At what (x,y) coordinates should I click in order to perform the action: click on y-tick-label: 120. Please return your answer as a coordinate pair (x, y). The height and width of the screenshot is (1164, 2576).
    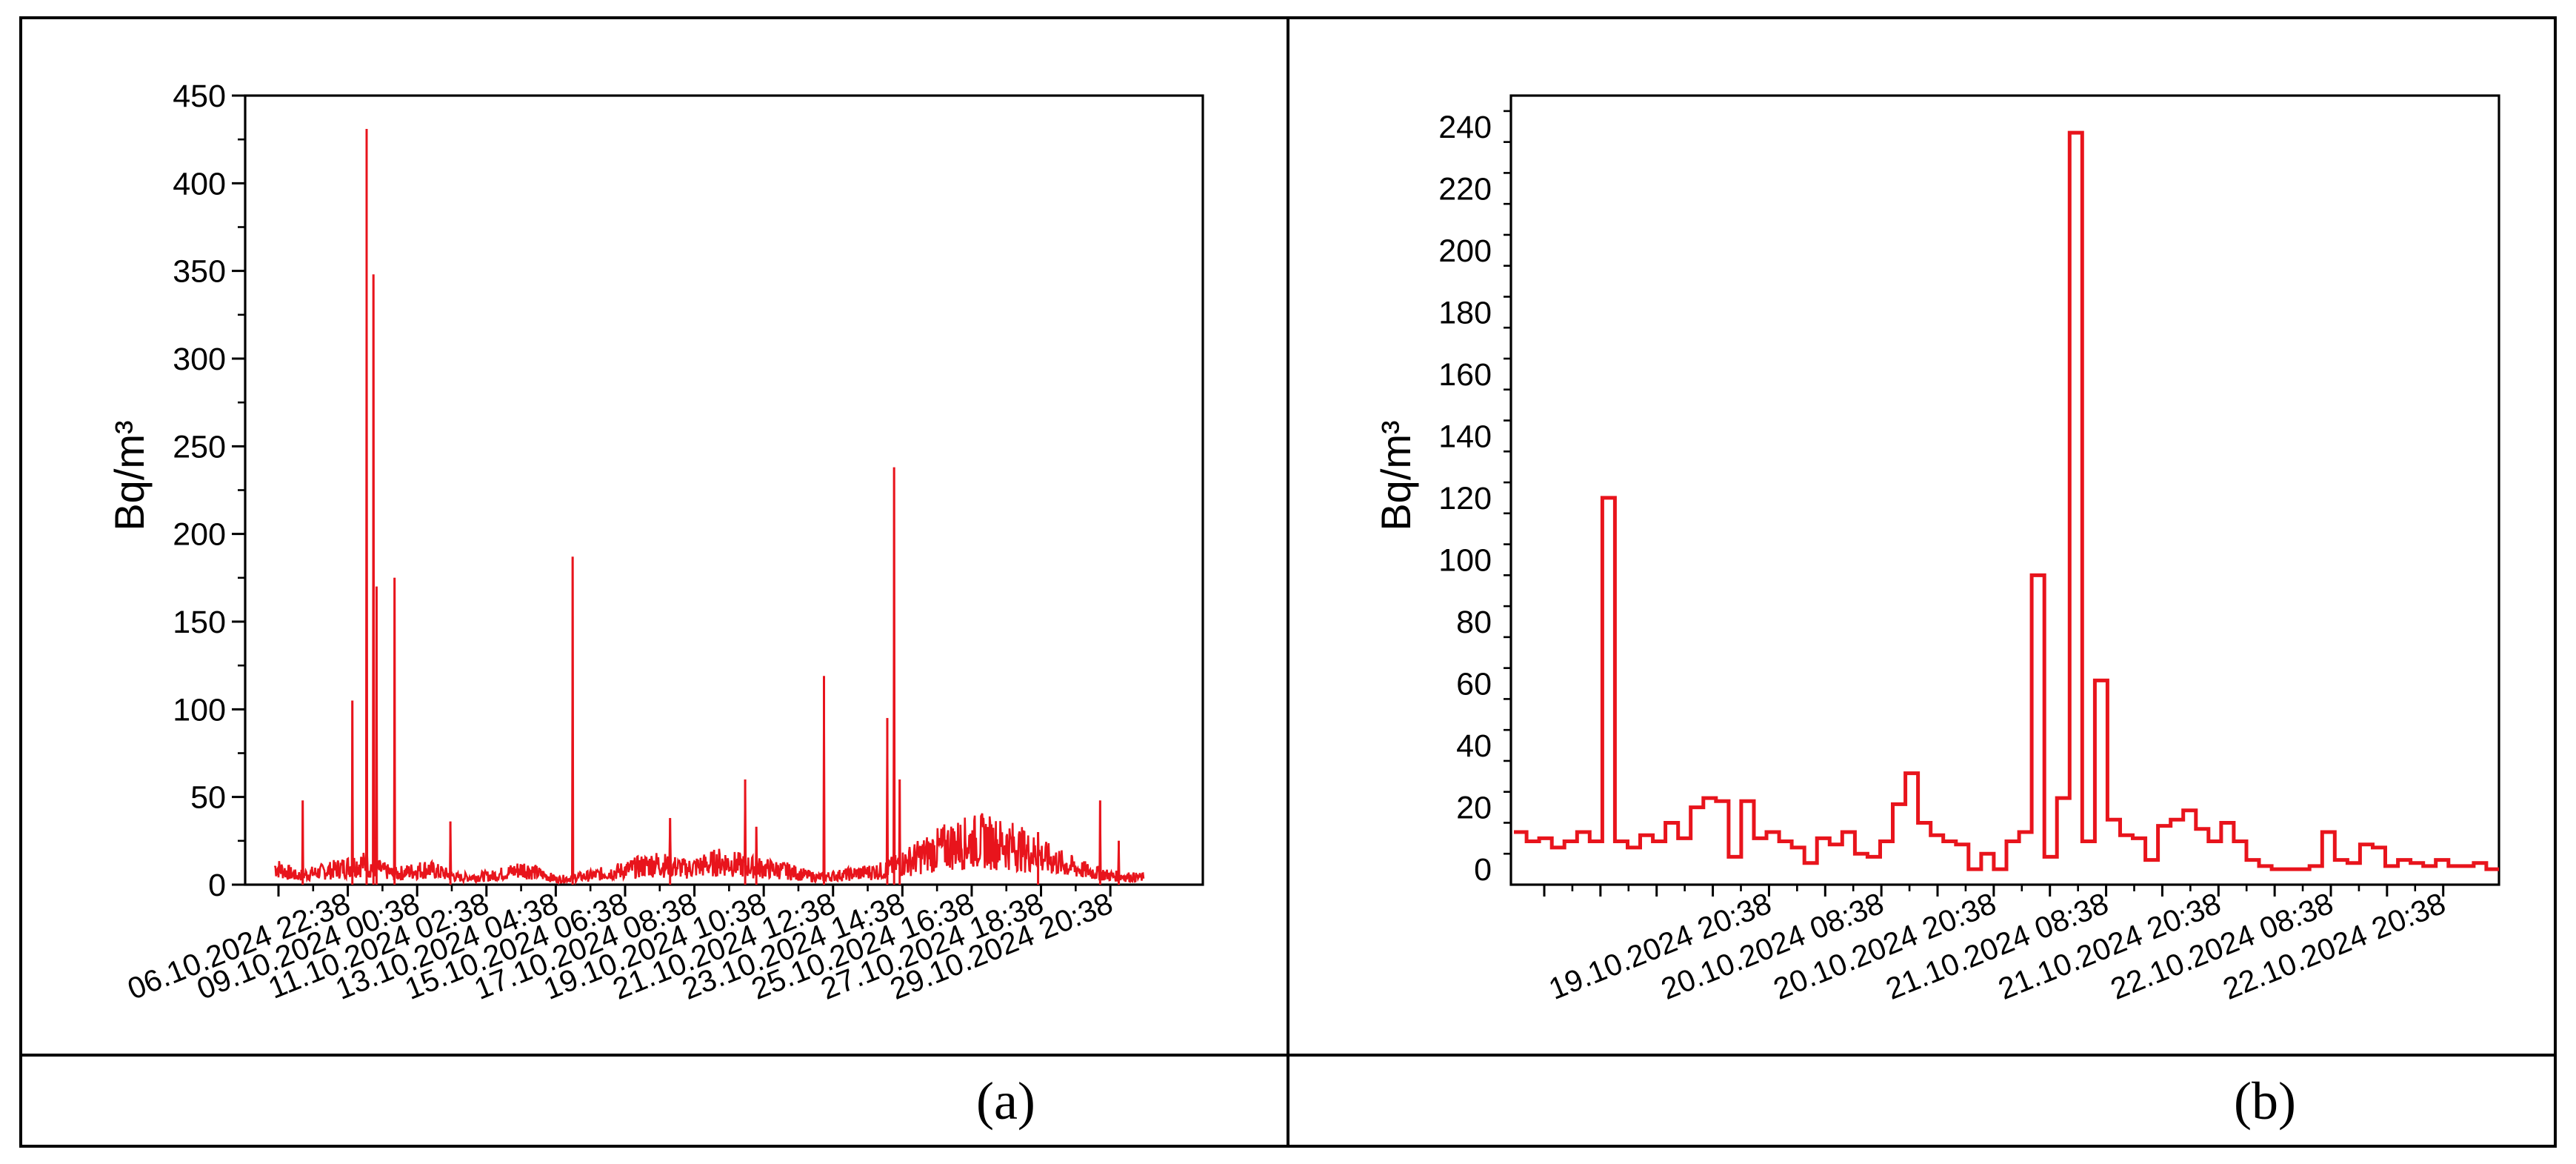
    Looking at the image, I should click on (1465, 499).